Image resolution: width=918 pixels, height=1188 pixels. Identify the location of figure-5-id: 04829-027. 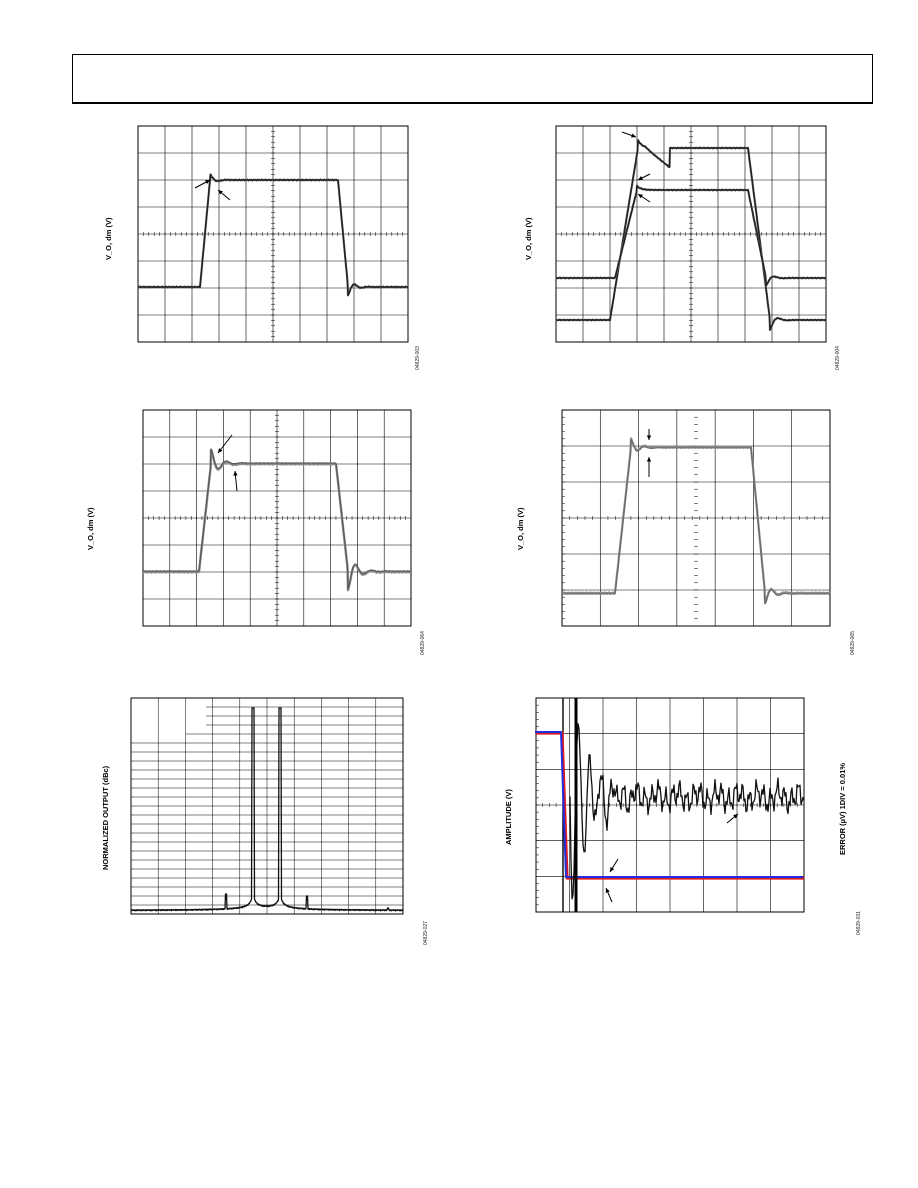
(426, 933).